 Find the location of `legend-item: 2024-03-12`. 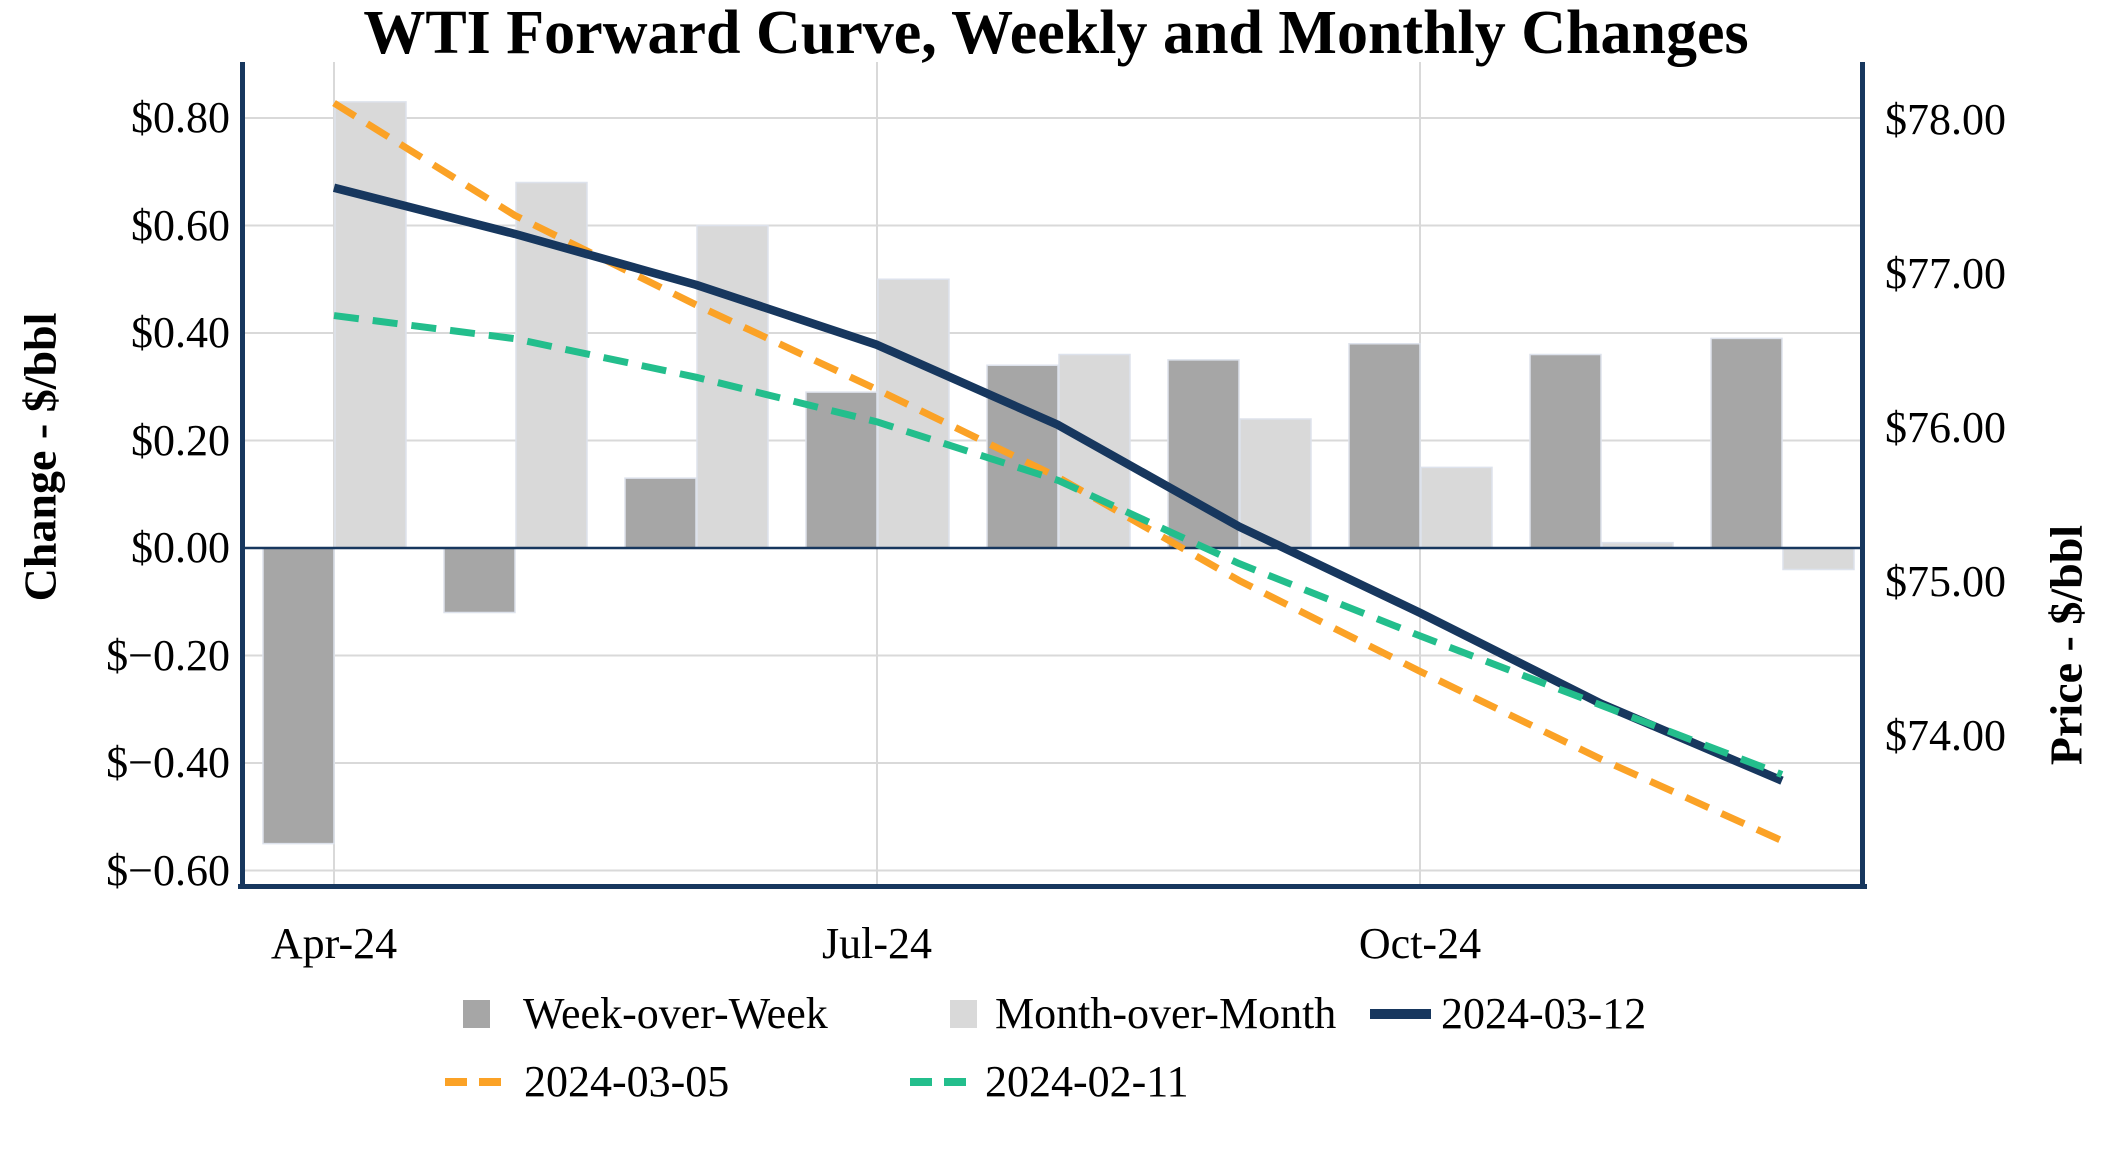

legend-item: 2024-03-12 is located at coordinates (1508, 1014).